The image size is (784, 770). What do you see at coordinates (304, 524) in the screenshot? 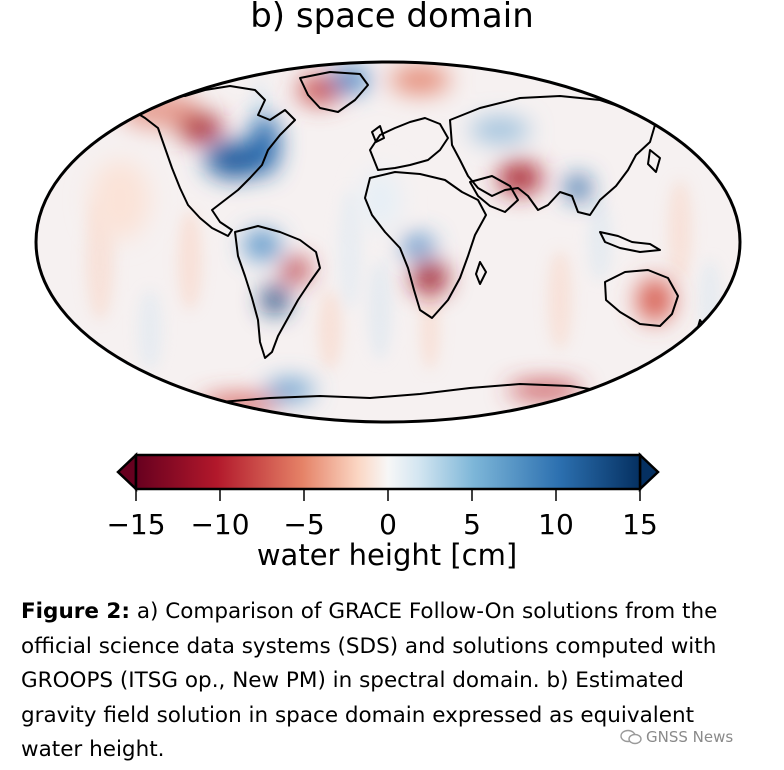
I see `colorbar-tick-label: −5` at bounding box center [304, 524].